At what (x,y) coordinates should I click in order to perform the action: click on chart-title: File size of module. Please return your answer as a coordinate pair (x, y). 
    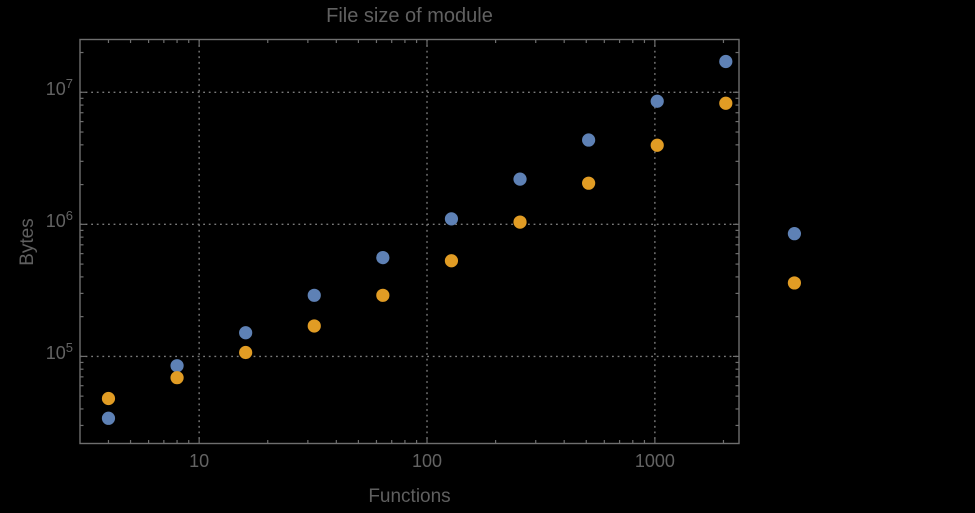
    Looking at the image, I should click on (409, 16).